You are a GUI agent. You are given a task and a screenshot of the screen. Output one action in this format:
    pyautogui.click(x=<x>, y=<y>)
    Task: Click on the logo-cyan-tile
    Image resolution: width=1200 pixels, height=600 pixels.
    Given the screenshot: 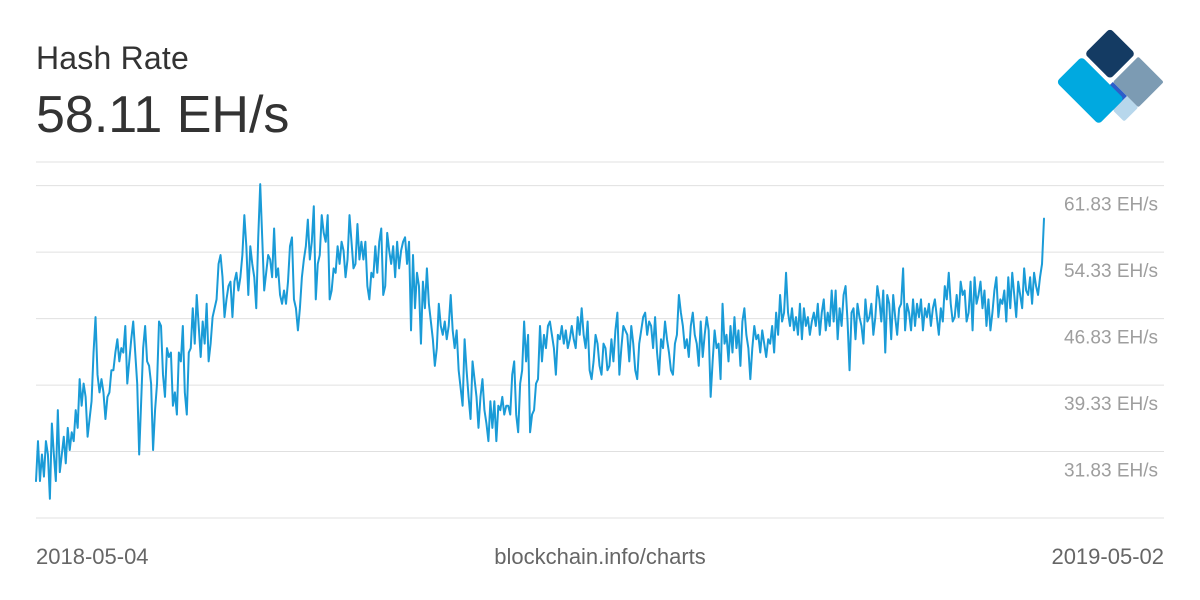 What is the action you would take?
    pyautogui.click(x=1090, y=90)
    